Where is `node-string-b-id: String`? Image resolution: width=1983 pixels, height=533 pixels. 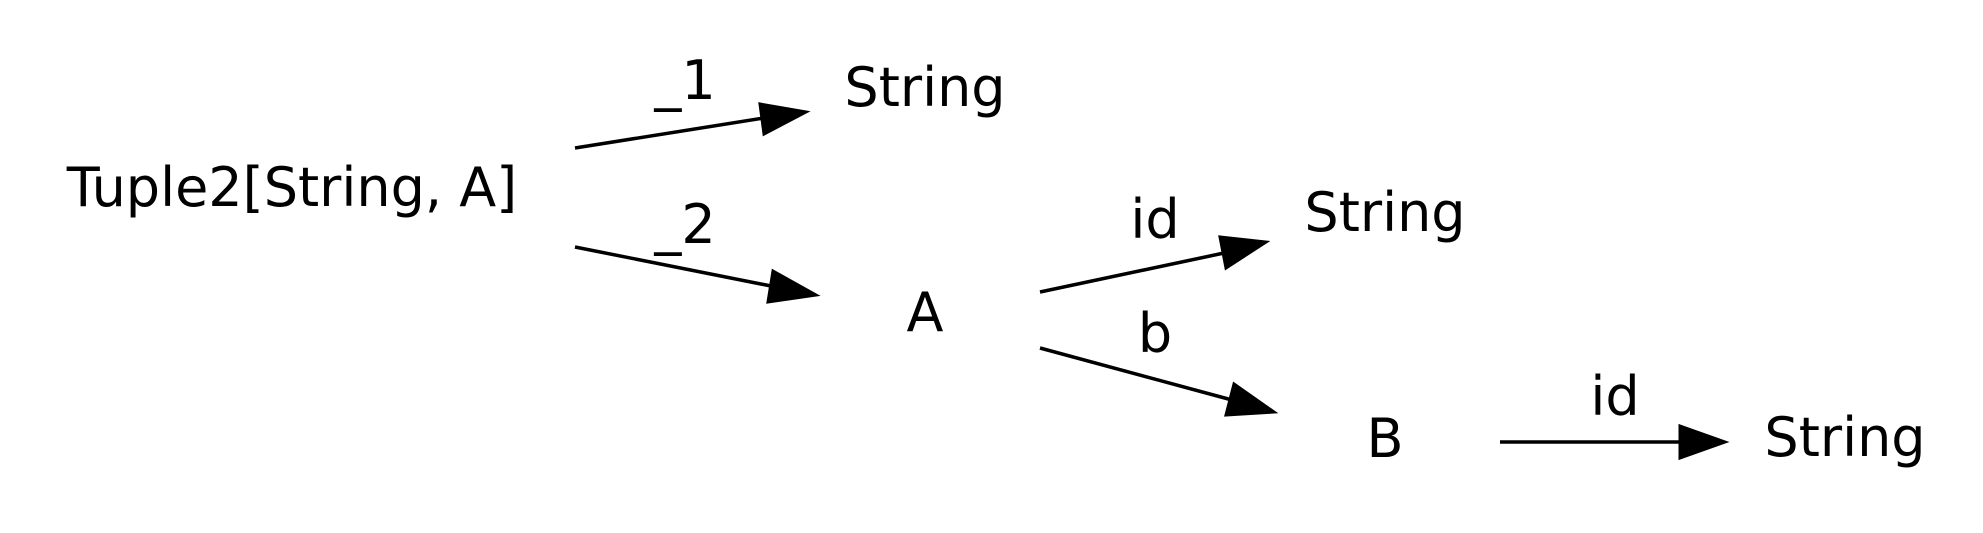
node-string-b-id: String is located at coordinates (1844, 437).